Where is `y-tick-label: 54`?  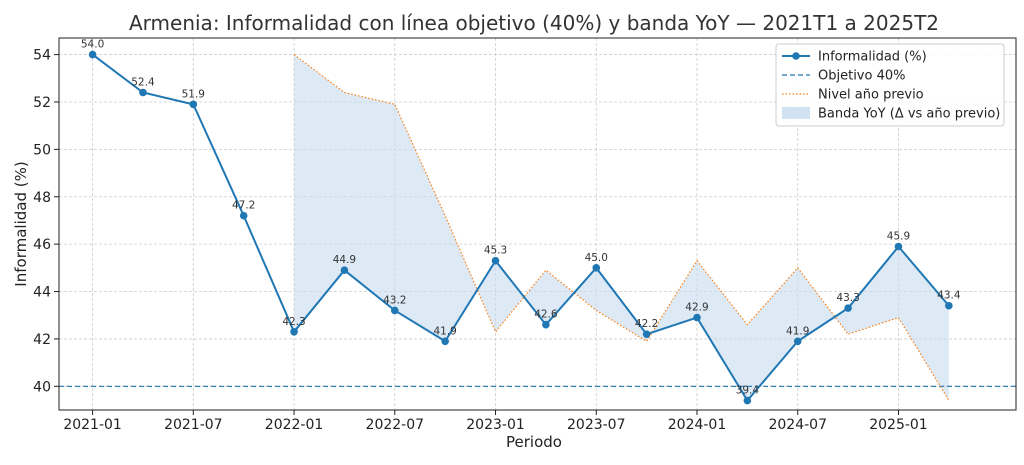
y-tick-label: 54 is located at coordinates (42, 56).